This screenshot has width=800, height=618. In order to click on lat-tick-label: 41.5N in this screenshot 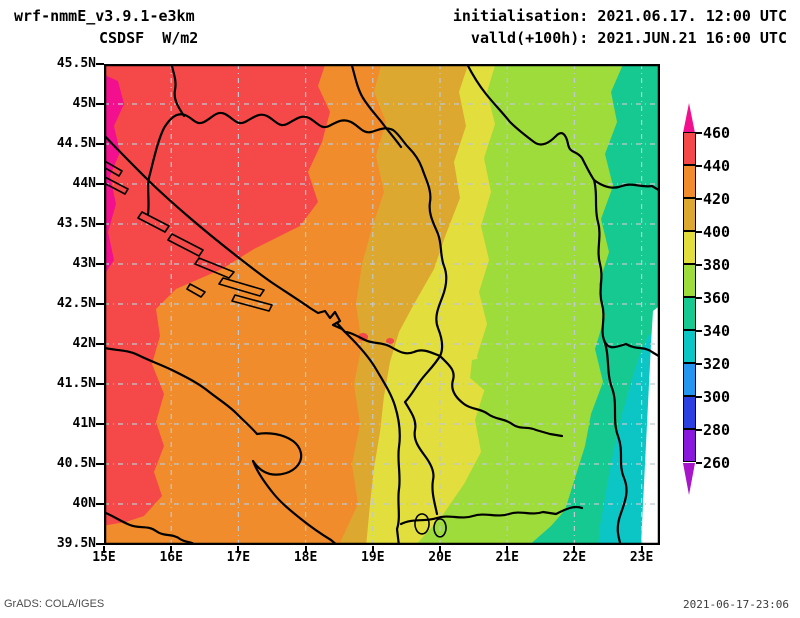, I will do `click(76, 383)`.